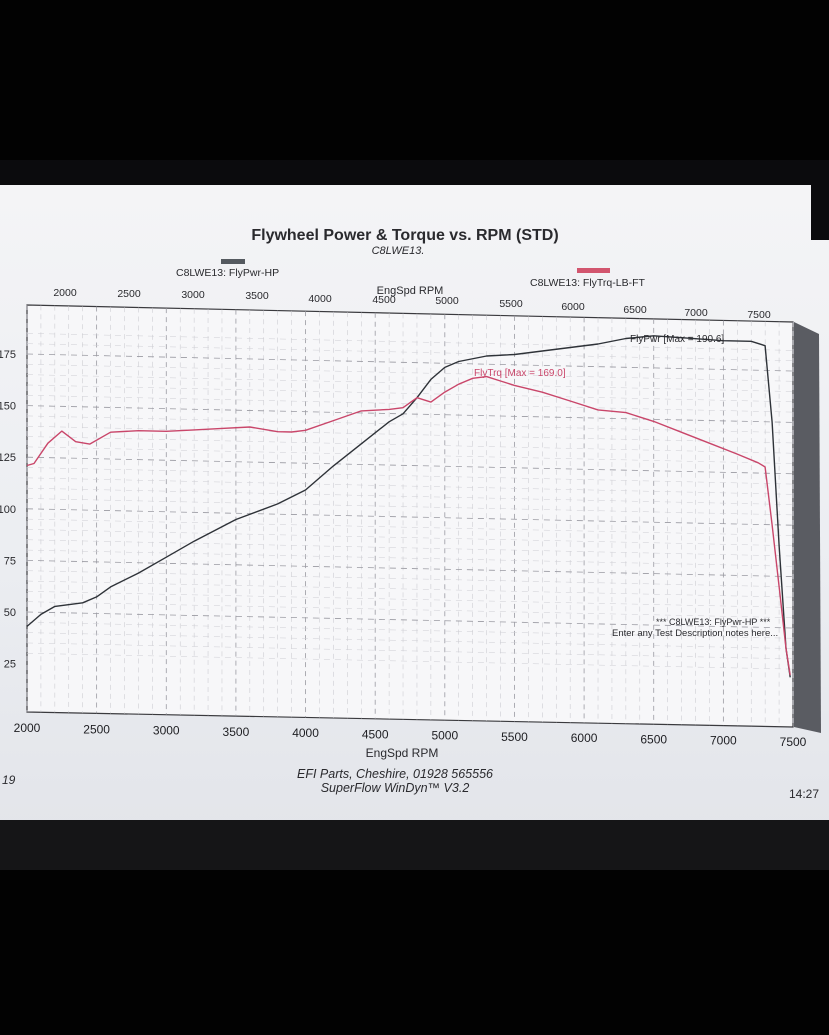 Image resolution: width=829 pixels, height=1035 pixels. Describe the element at coordinates (8, 458) in the screenshot. I see `y-tick-label: 125` at that location.